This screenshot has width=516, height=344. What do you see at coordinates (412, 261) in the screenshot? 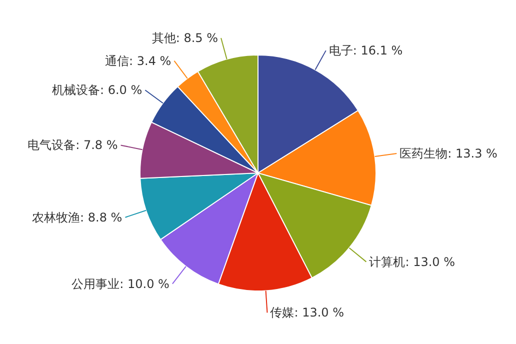
I see `slice-label: 计算机: 13.0 %` at bounding box center [412, 261].